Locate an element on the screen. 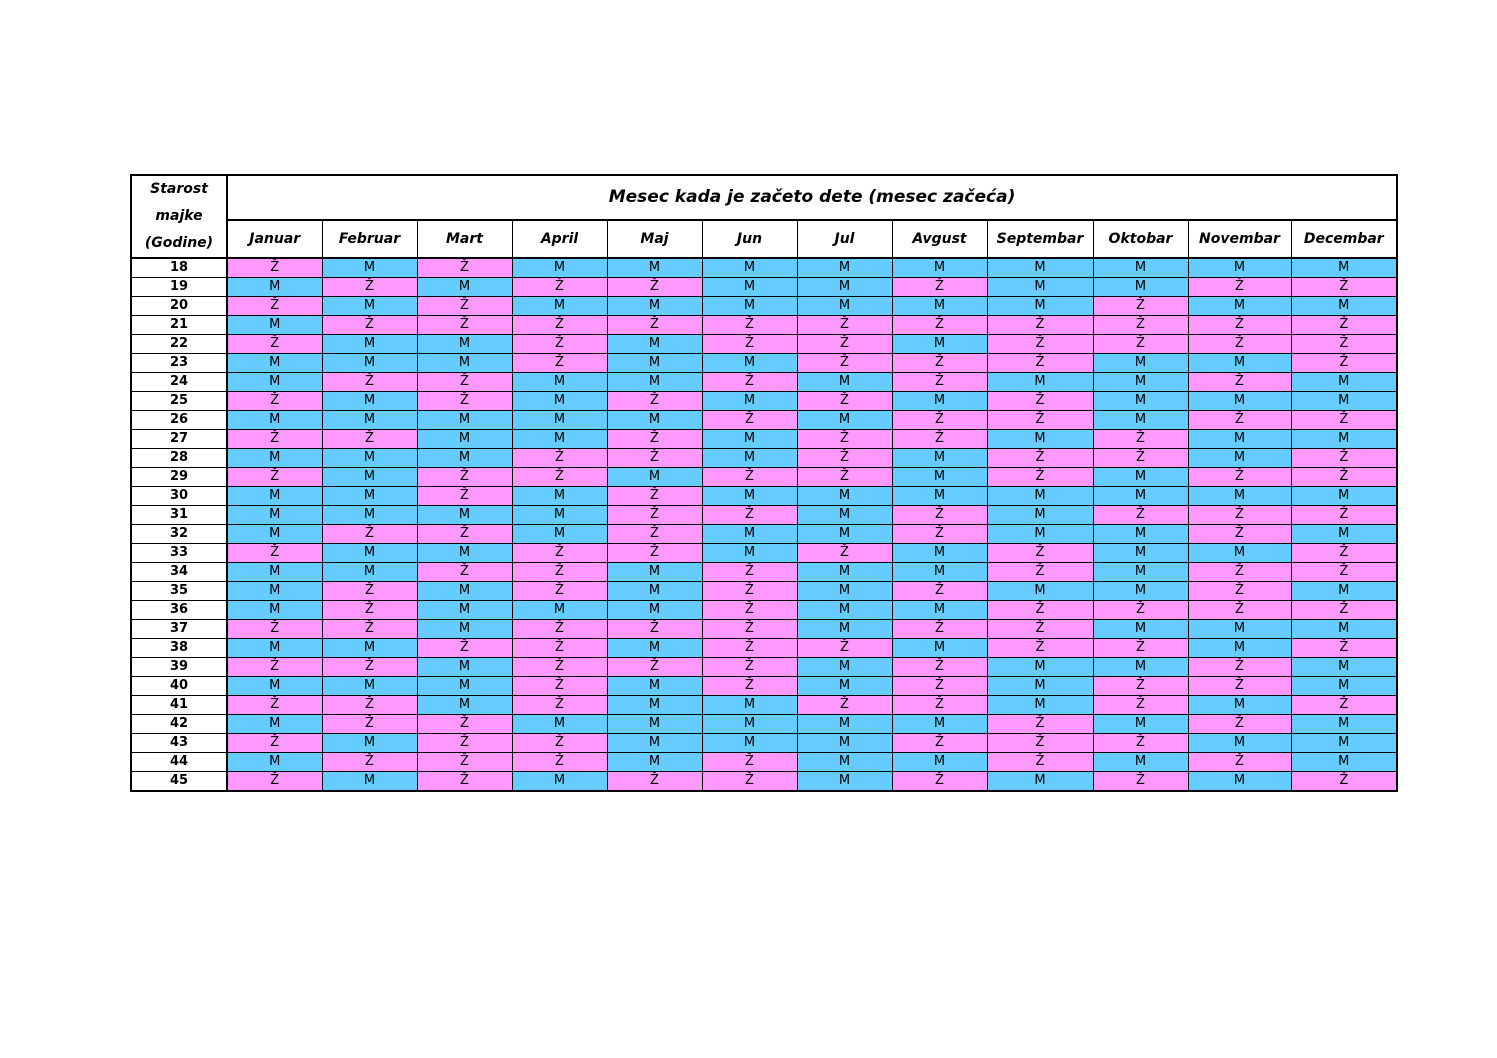  table-row: 32 M Ž Ž M Ž M M Ž M M Ž M is located at coordinates (764, 534).